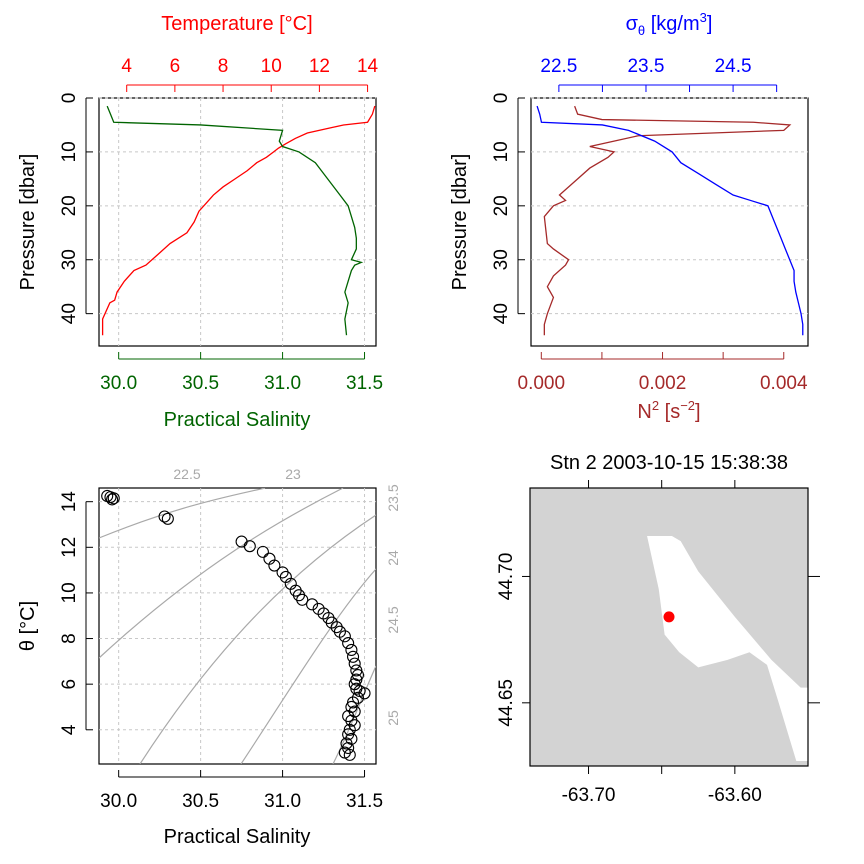 Image resolution: width=864 pixels, height=864 pixels. Describe the element at coordinates (735, 795) in the screenshot. I see `bottom-tick-label: -63.60` at that location.